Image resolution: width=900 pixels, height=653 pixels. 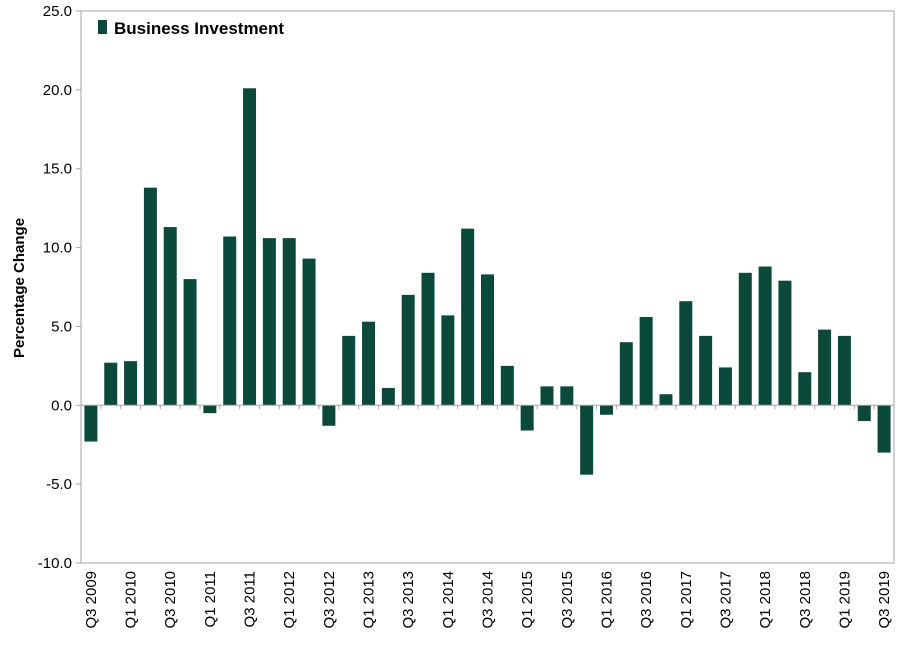 What do you see at coordinates (57, 169) in the screenshot?
I see `y-tick-label: 15.0` at bounding box center [57, 169].